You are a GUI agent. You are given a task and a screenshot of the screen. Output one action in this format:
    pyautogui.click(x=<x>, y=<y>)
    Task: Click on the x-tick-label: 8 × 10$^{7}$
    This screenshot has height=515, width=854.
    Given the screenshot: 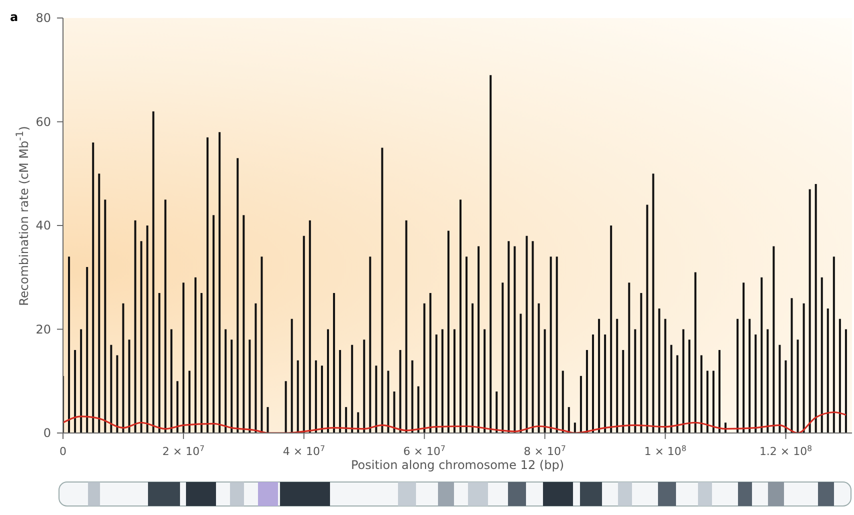 What is the action you would take?
    pyautogui.click(x=545, y=451)
    